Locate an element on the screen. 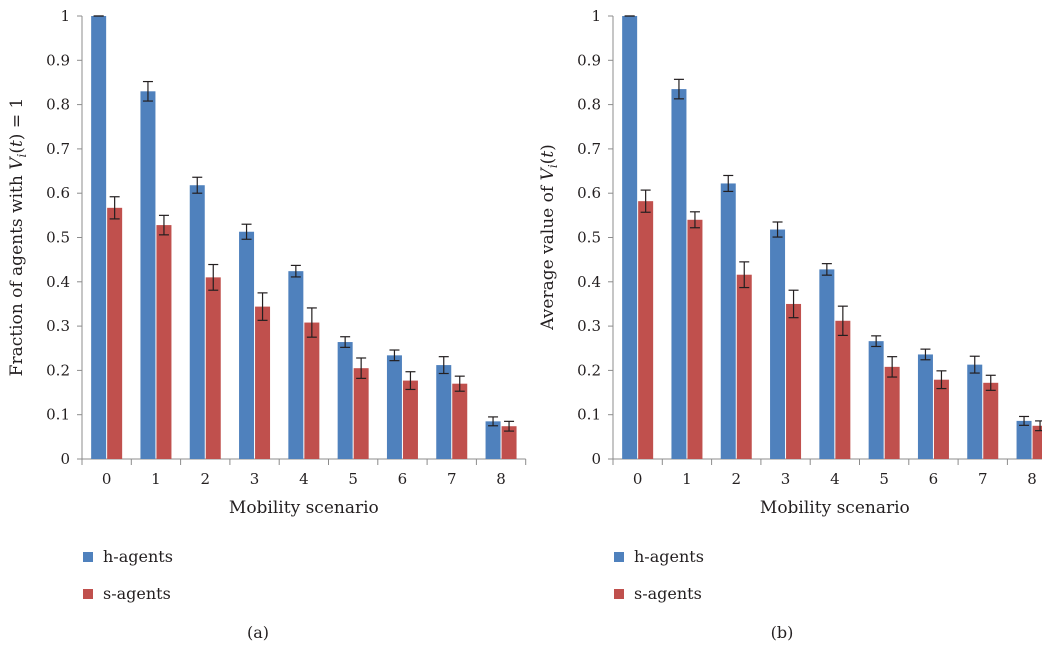 The width and height of the screenshot is (1042, 654). y-axis-label: Fraction of agents with Vi(t) = 1 is located at coordinates (18, 237).